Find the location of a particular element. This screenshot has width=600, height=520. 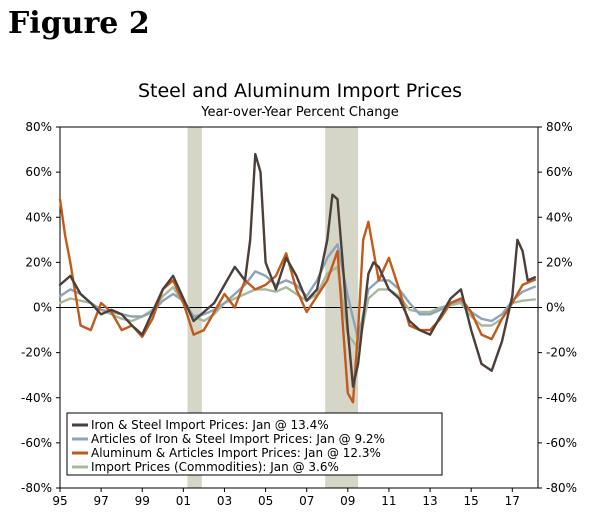

x-tick-label: 17 is located at coordinates (512, 501).